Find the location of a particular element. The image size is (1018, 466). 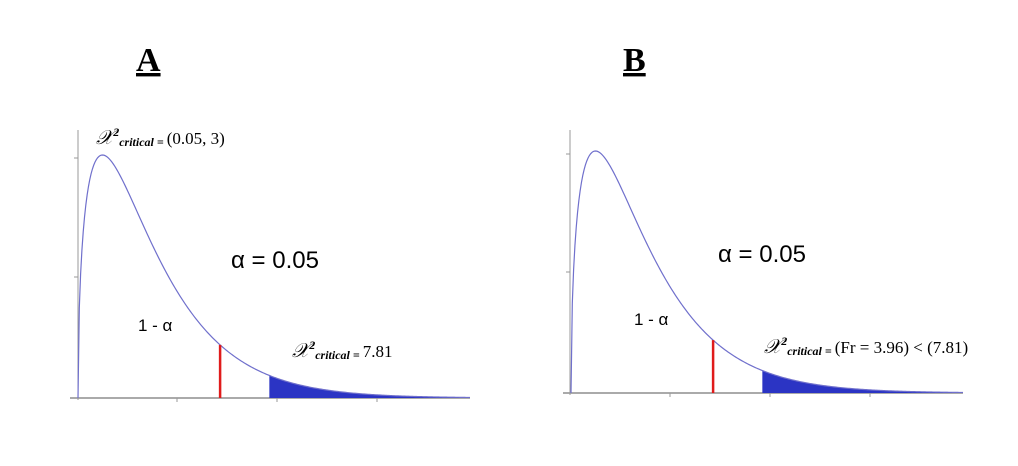

panel-a-one-minus-alpha: 1 - α is located at coordinates (155, 325).